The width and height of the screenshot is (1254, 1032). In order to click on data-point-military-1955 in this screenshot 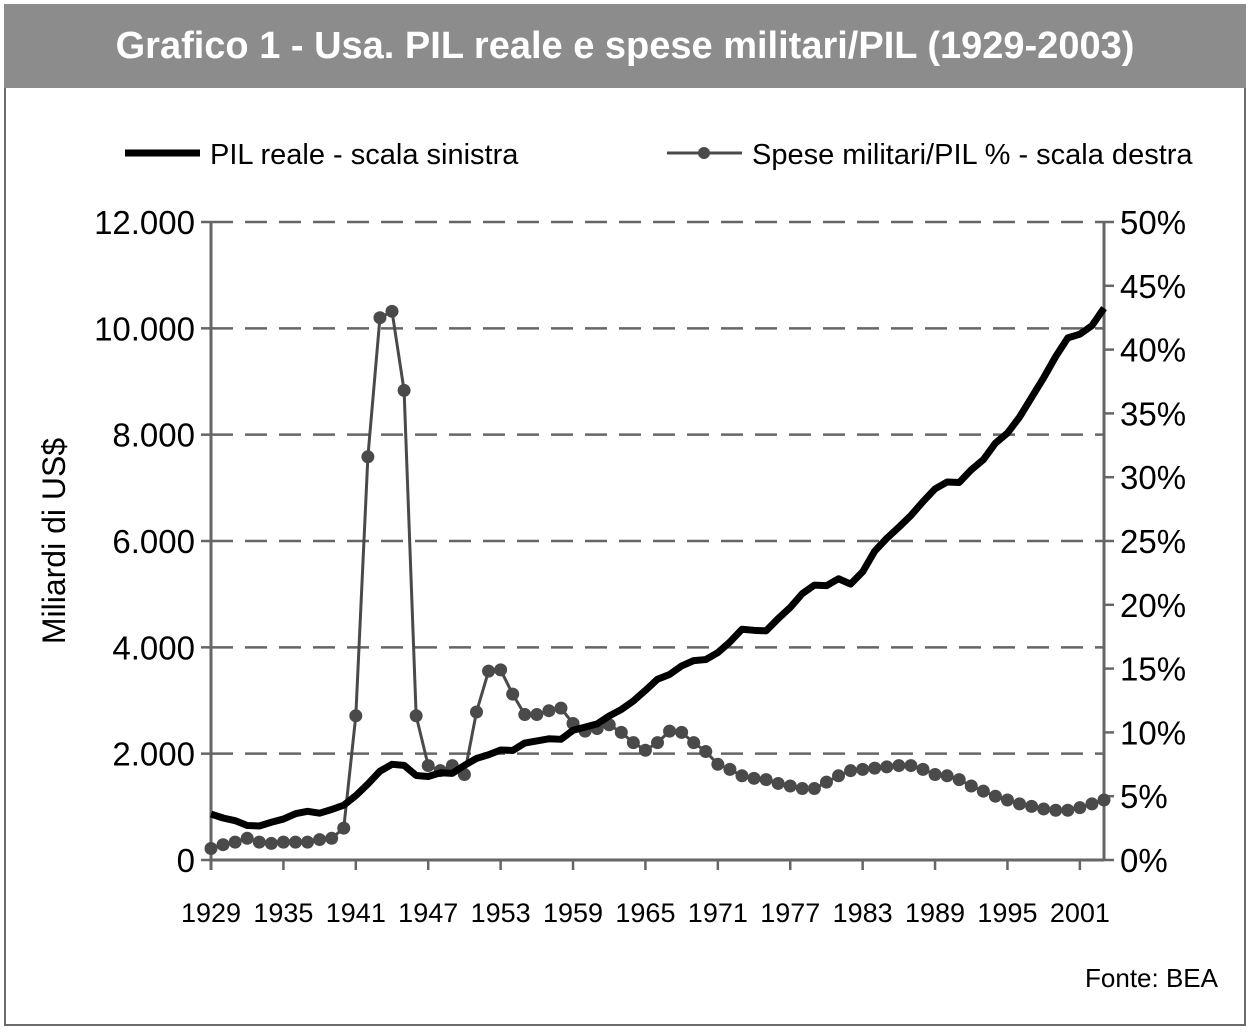, I will do `click(525, 715)`.